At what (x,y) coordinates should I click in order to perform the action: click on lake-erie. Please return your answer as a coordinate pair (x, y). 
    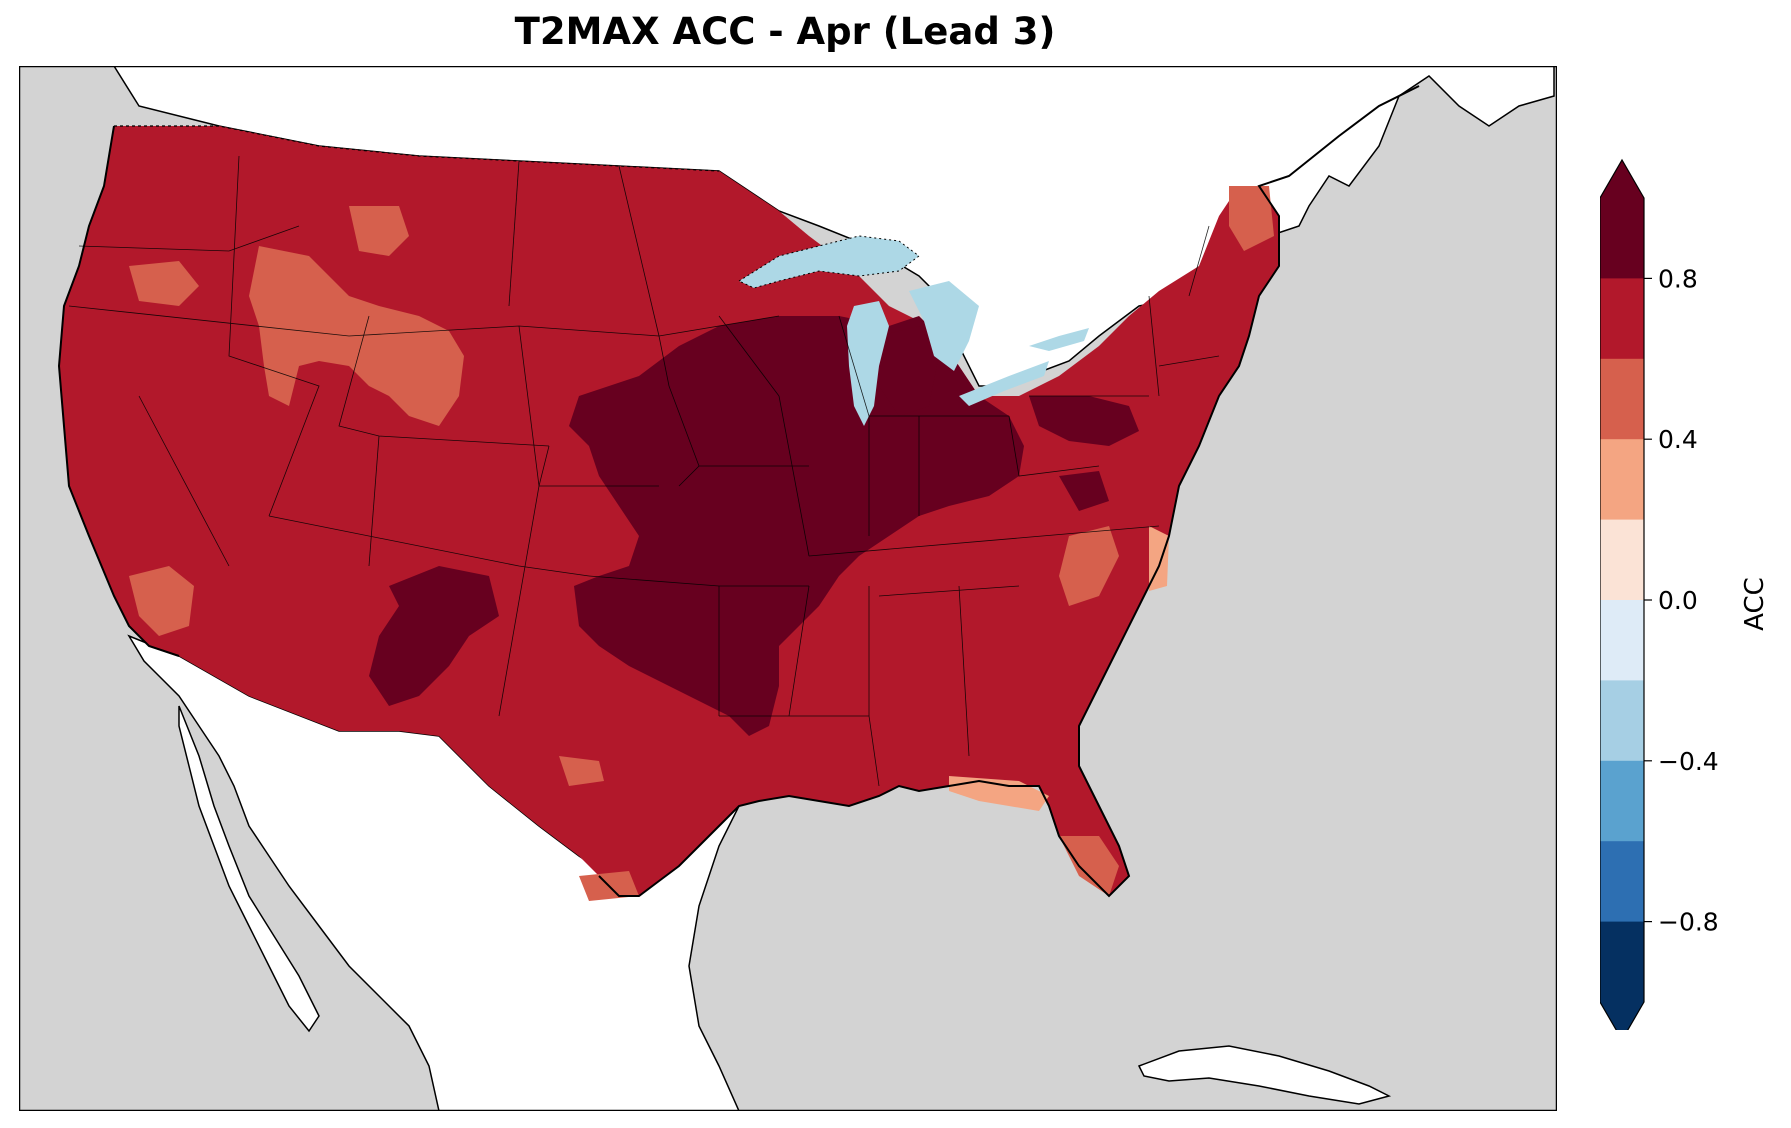
    Looking at the image, I should click on (1004, 383).